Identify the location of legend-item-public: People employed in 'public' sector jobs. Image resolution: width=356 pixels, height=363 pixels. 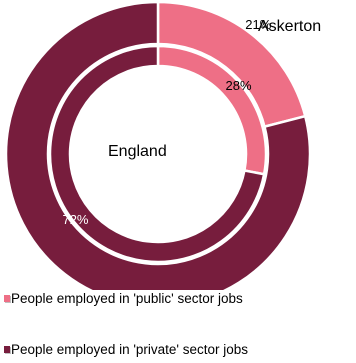
(123, 298).